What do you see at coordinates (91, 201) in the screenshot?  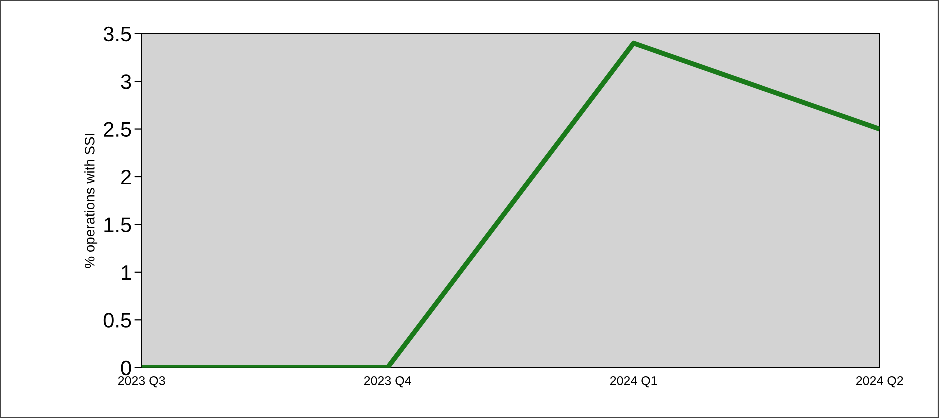 I see `y-axis-title: % operations with SSI` at bounding box center [91, 201].